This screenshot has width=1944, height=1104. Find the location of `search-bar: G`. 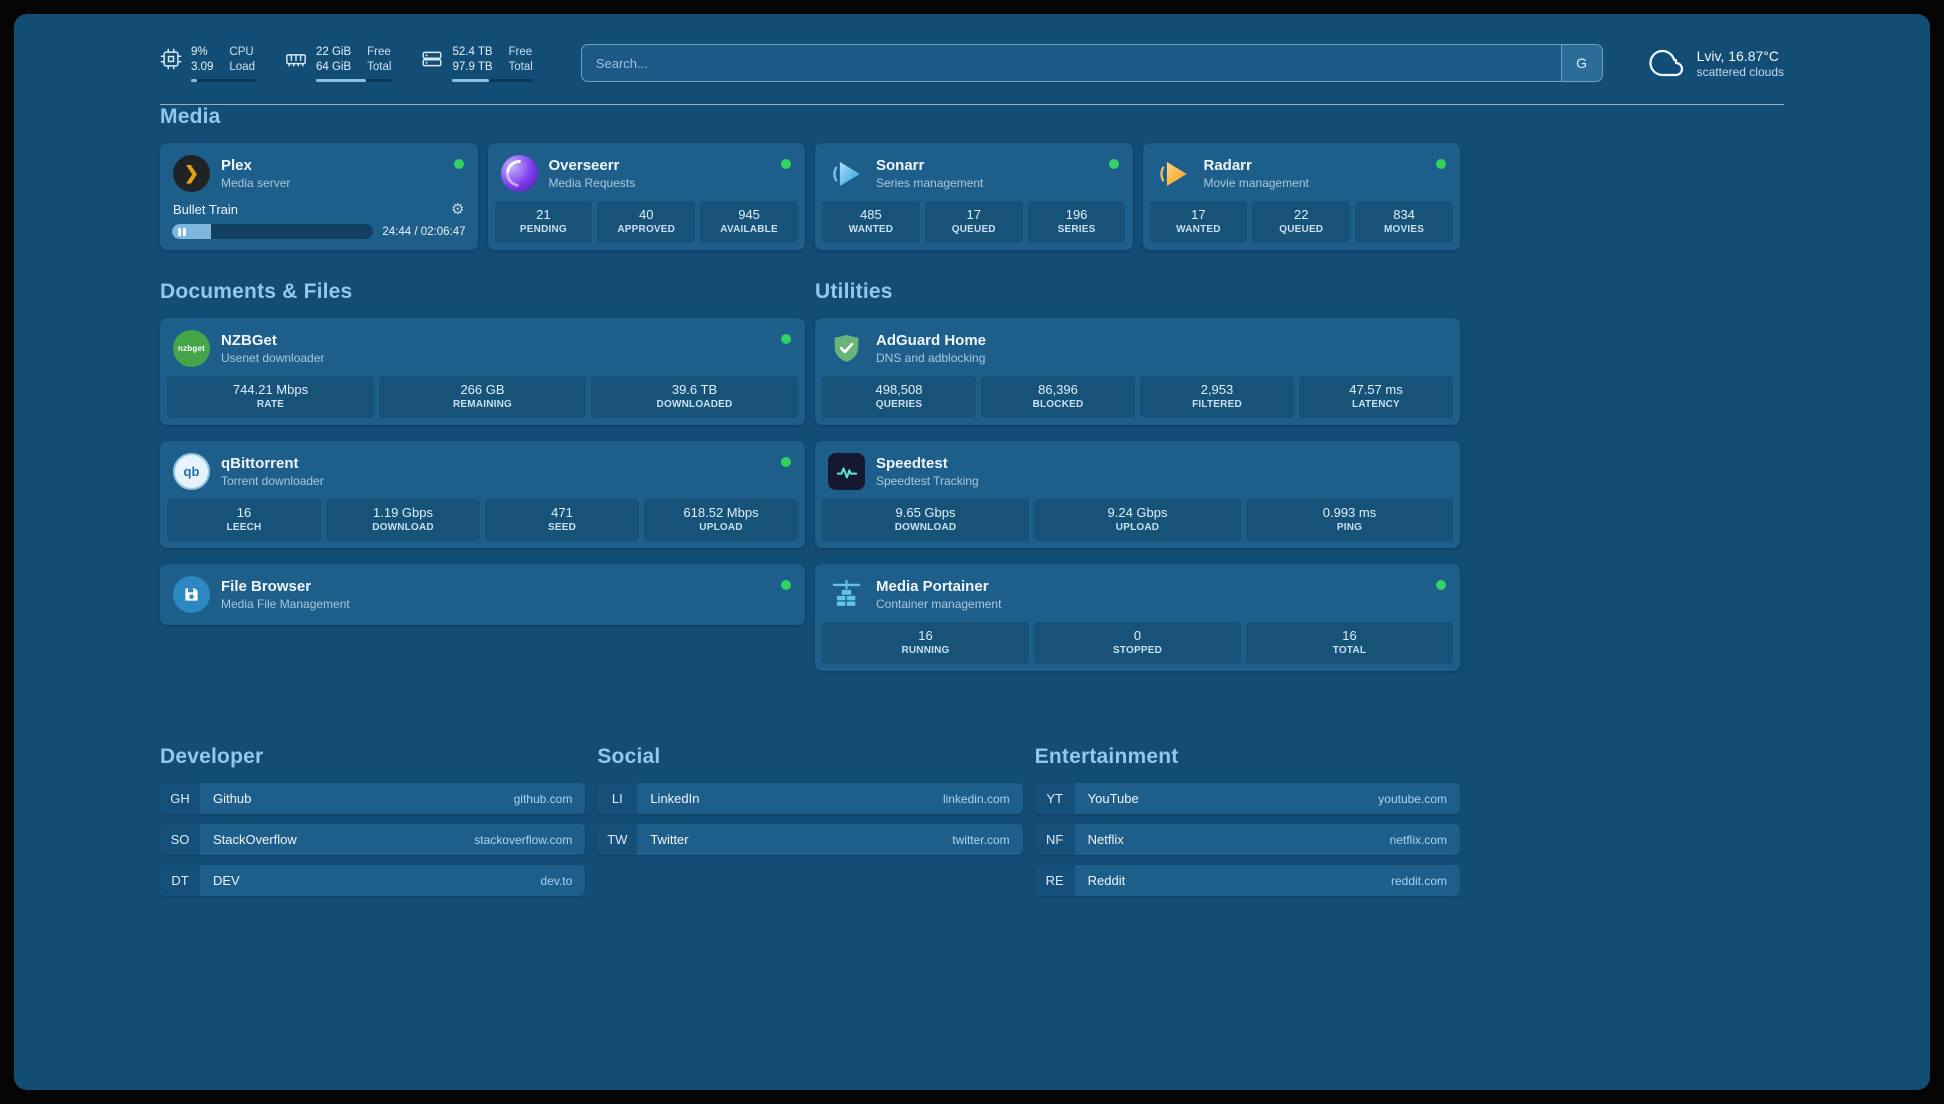

search-bar: G is located at coordinates (1091, 63).